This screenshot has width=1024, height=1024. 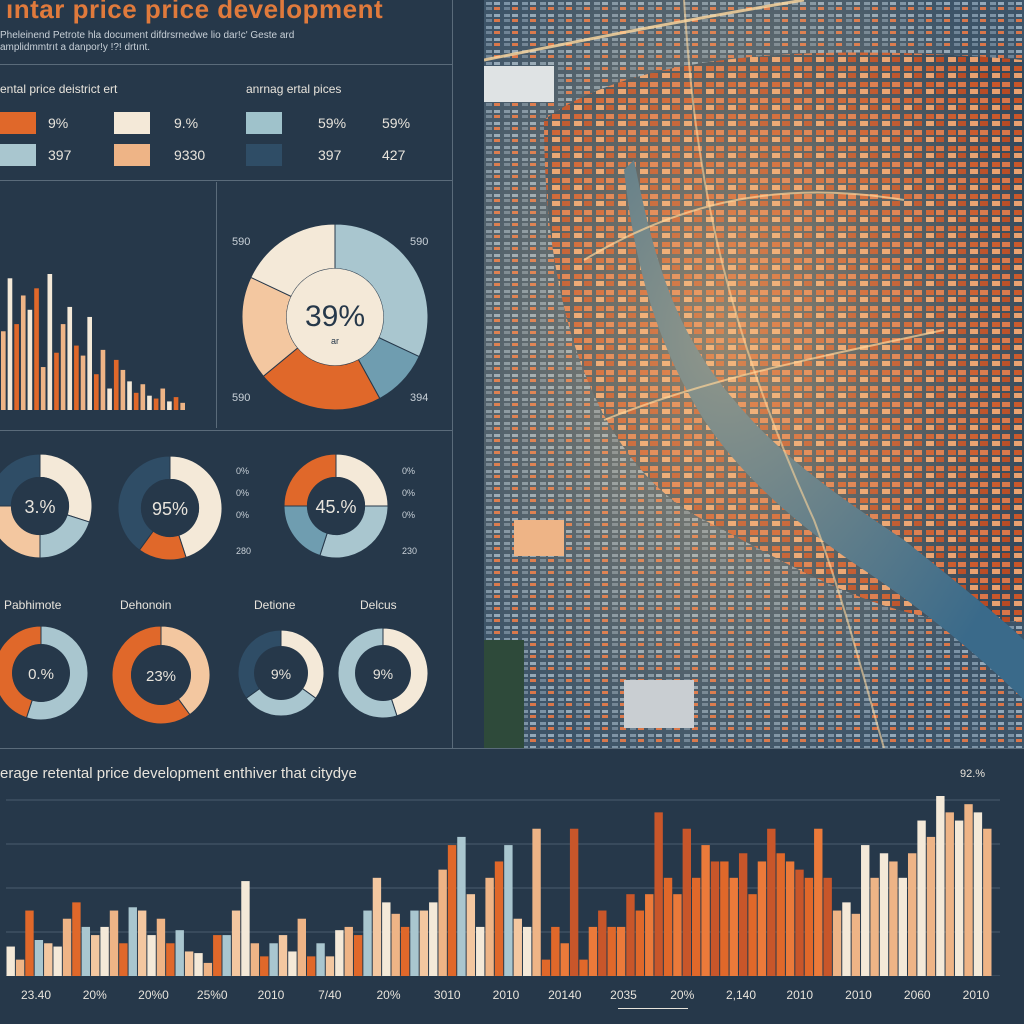 I want to click on divider, so click(x=226, y=430).